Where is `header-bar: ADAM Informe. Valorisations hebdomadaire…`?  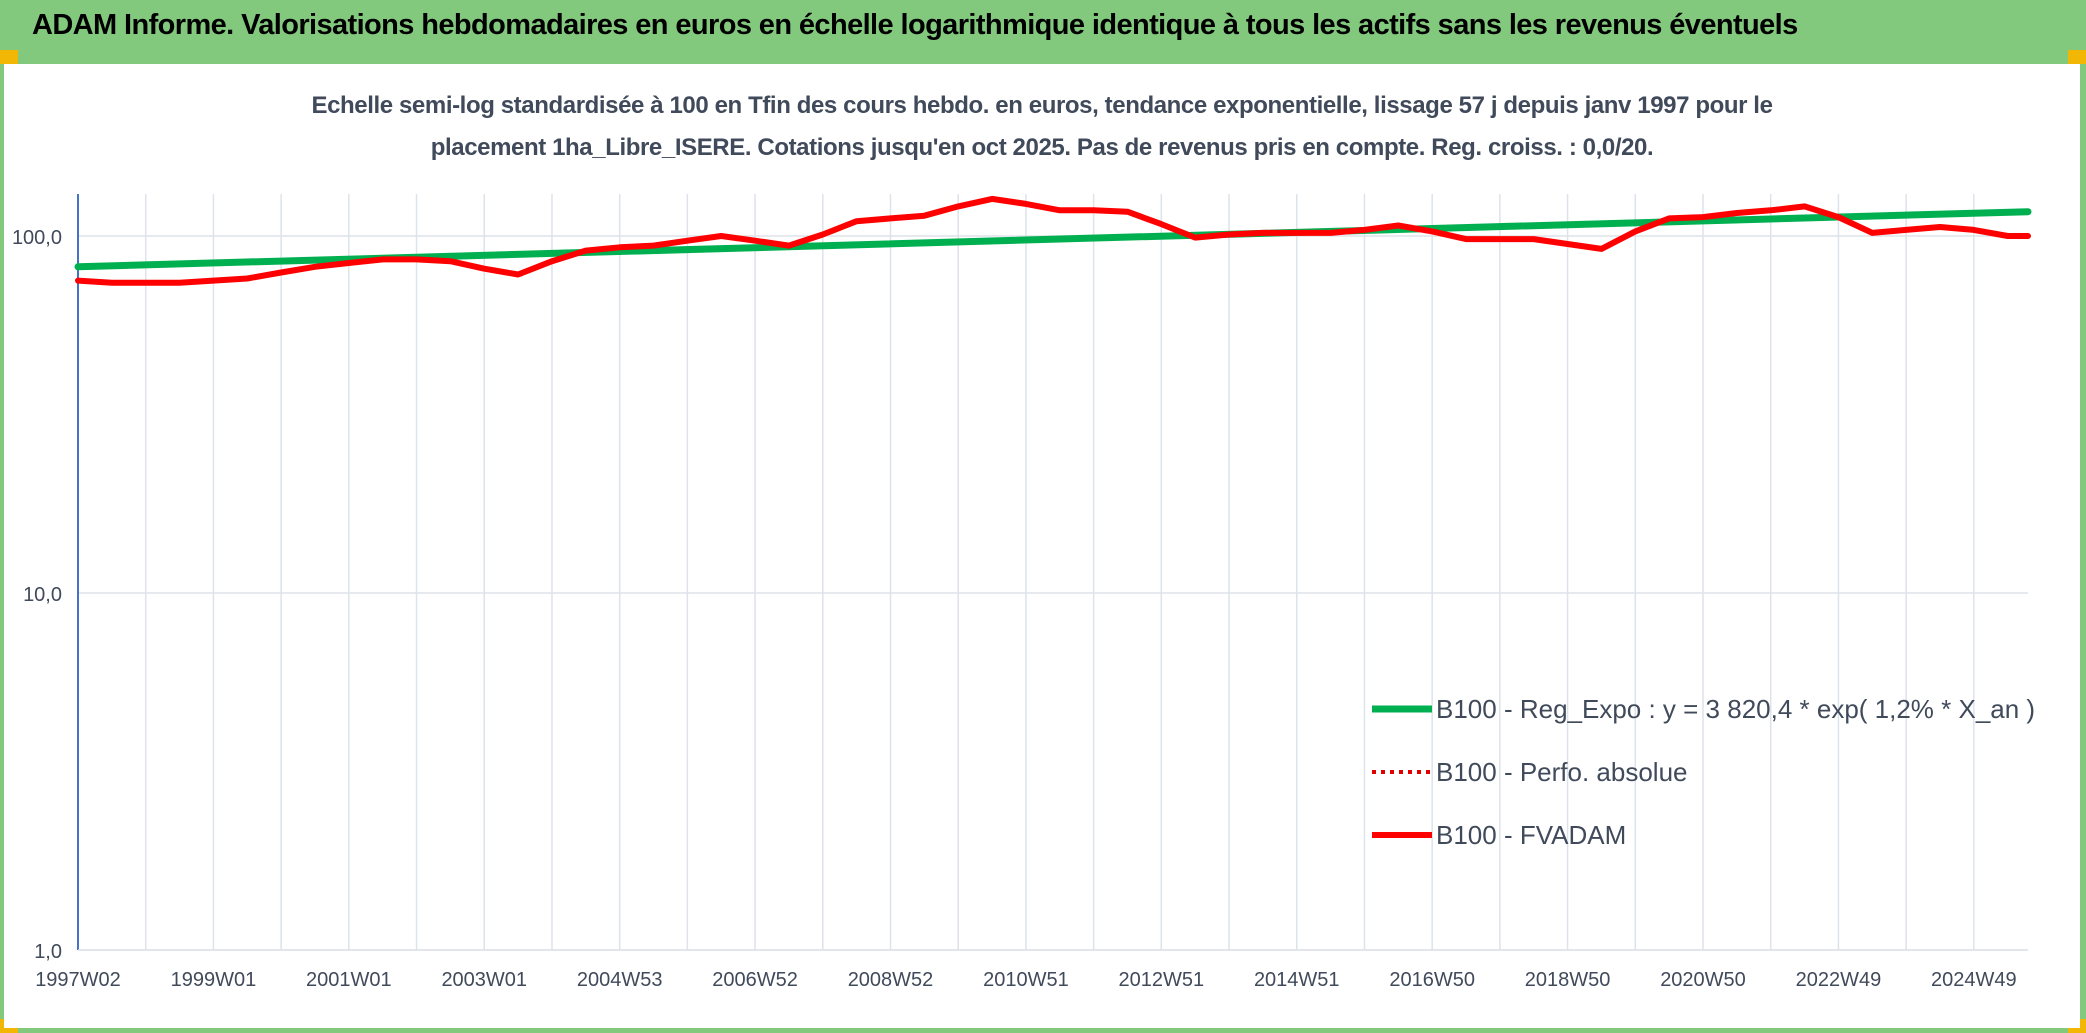 header-bar: ADAM Informe. Valorisations hebdomadaire… is located at coordinates (1043, 30).